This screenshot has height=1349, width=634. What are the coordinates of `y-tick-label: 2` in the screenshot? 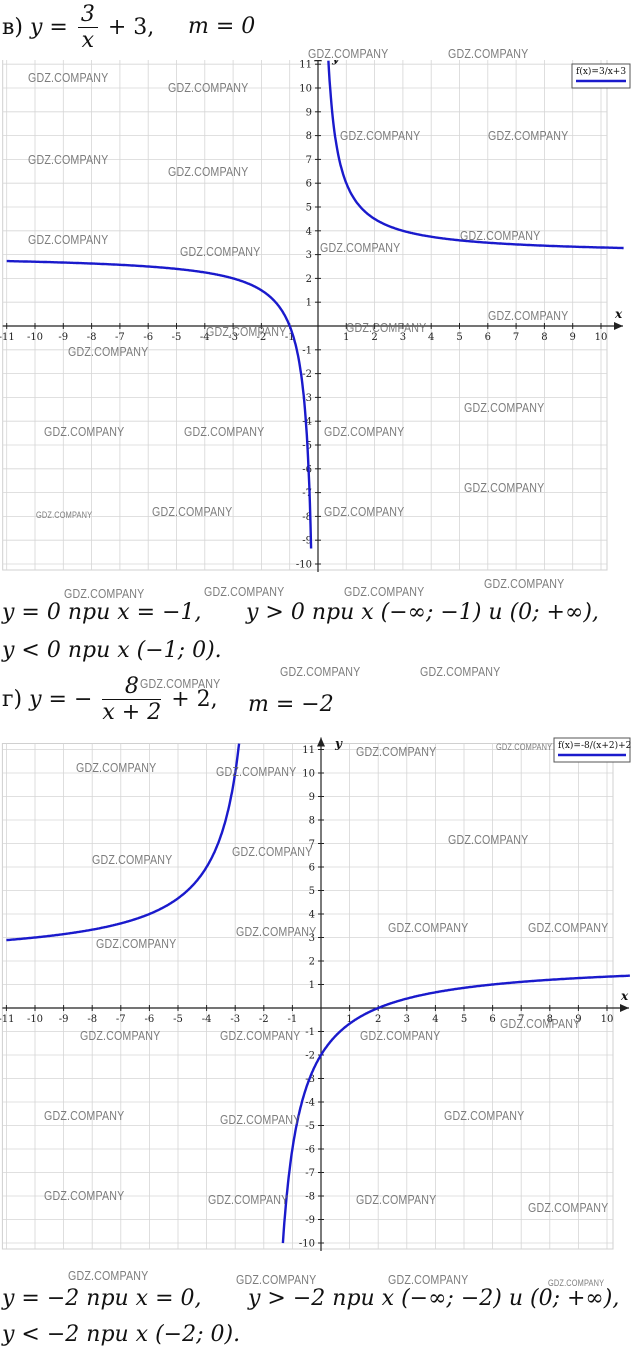 It's located at (312, 962).